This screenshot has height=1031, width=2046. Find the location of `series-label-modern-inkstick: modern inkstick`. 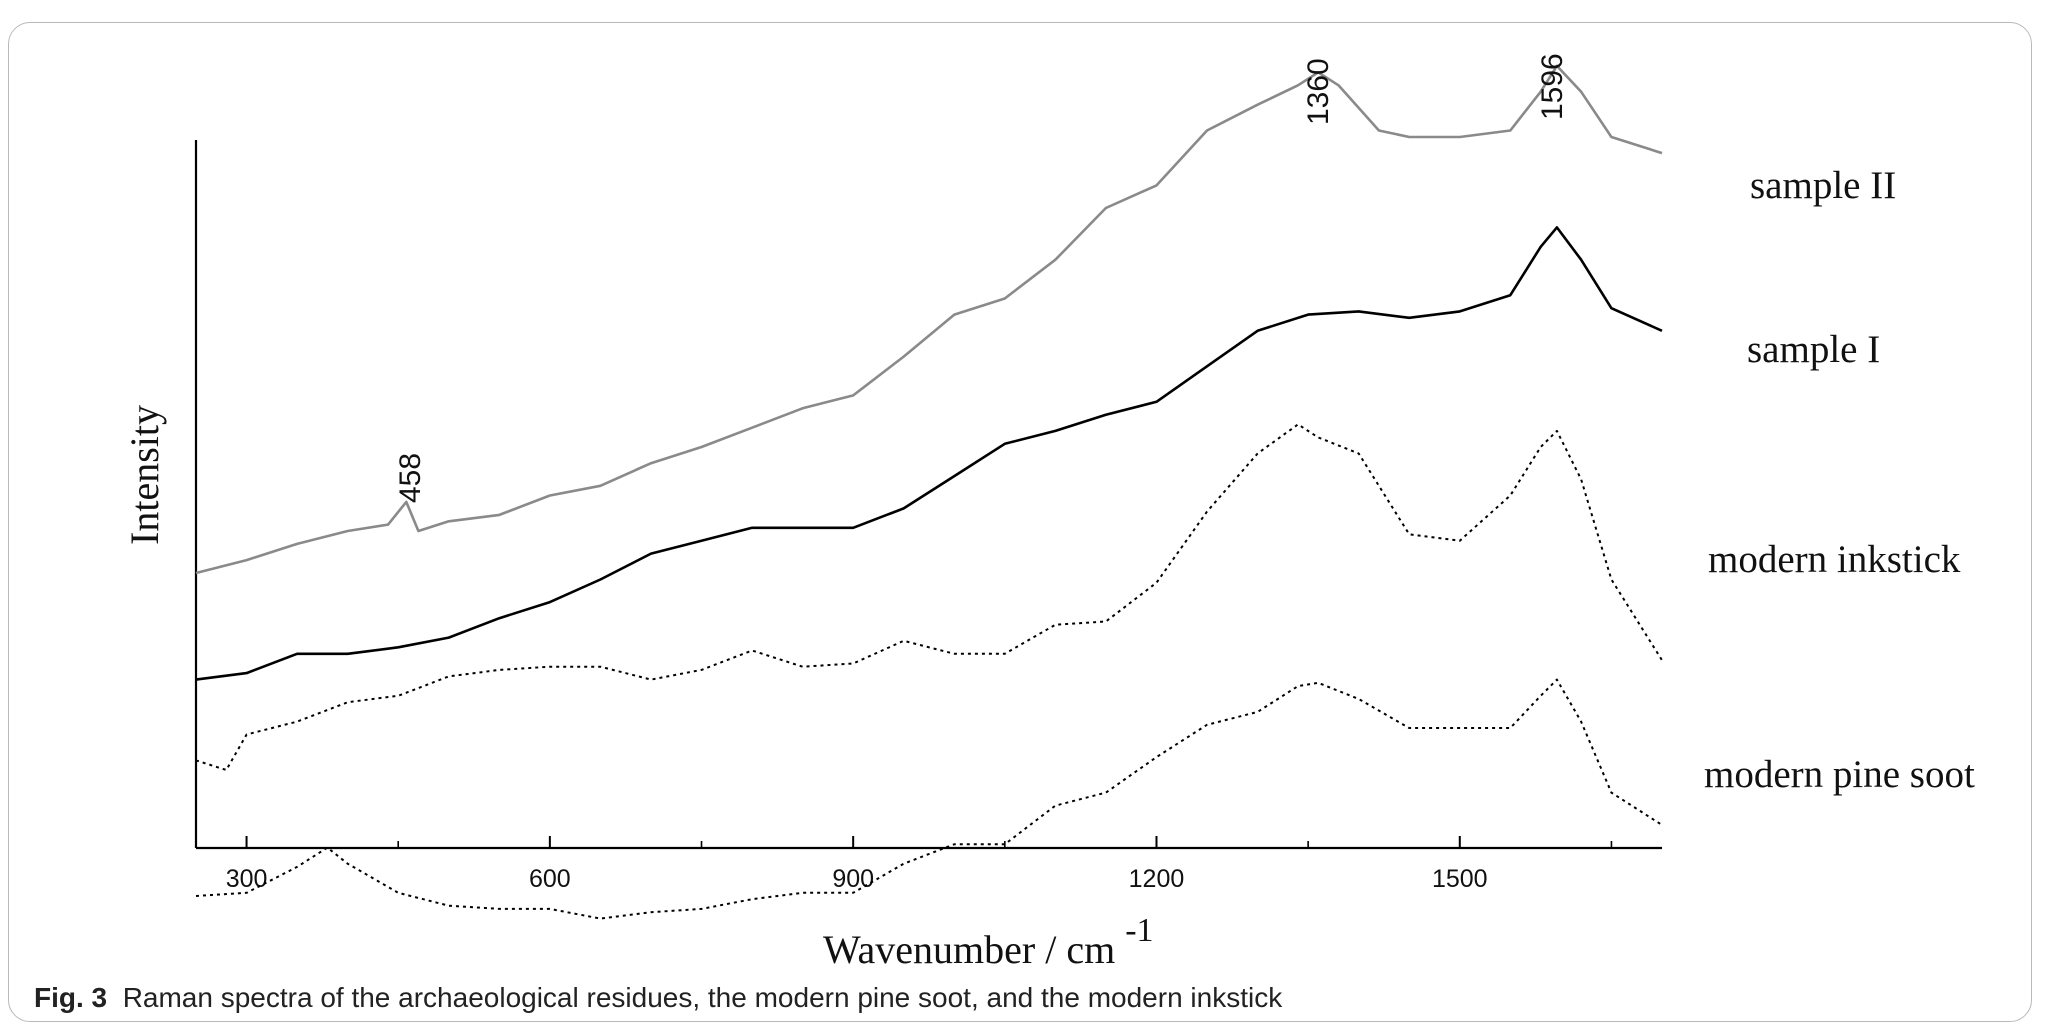

series-label-modern-inkstick: modern inkstick is located at coordinates (1834, 559).